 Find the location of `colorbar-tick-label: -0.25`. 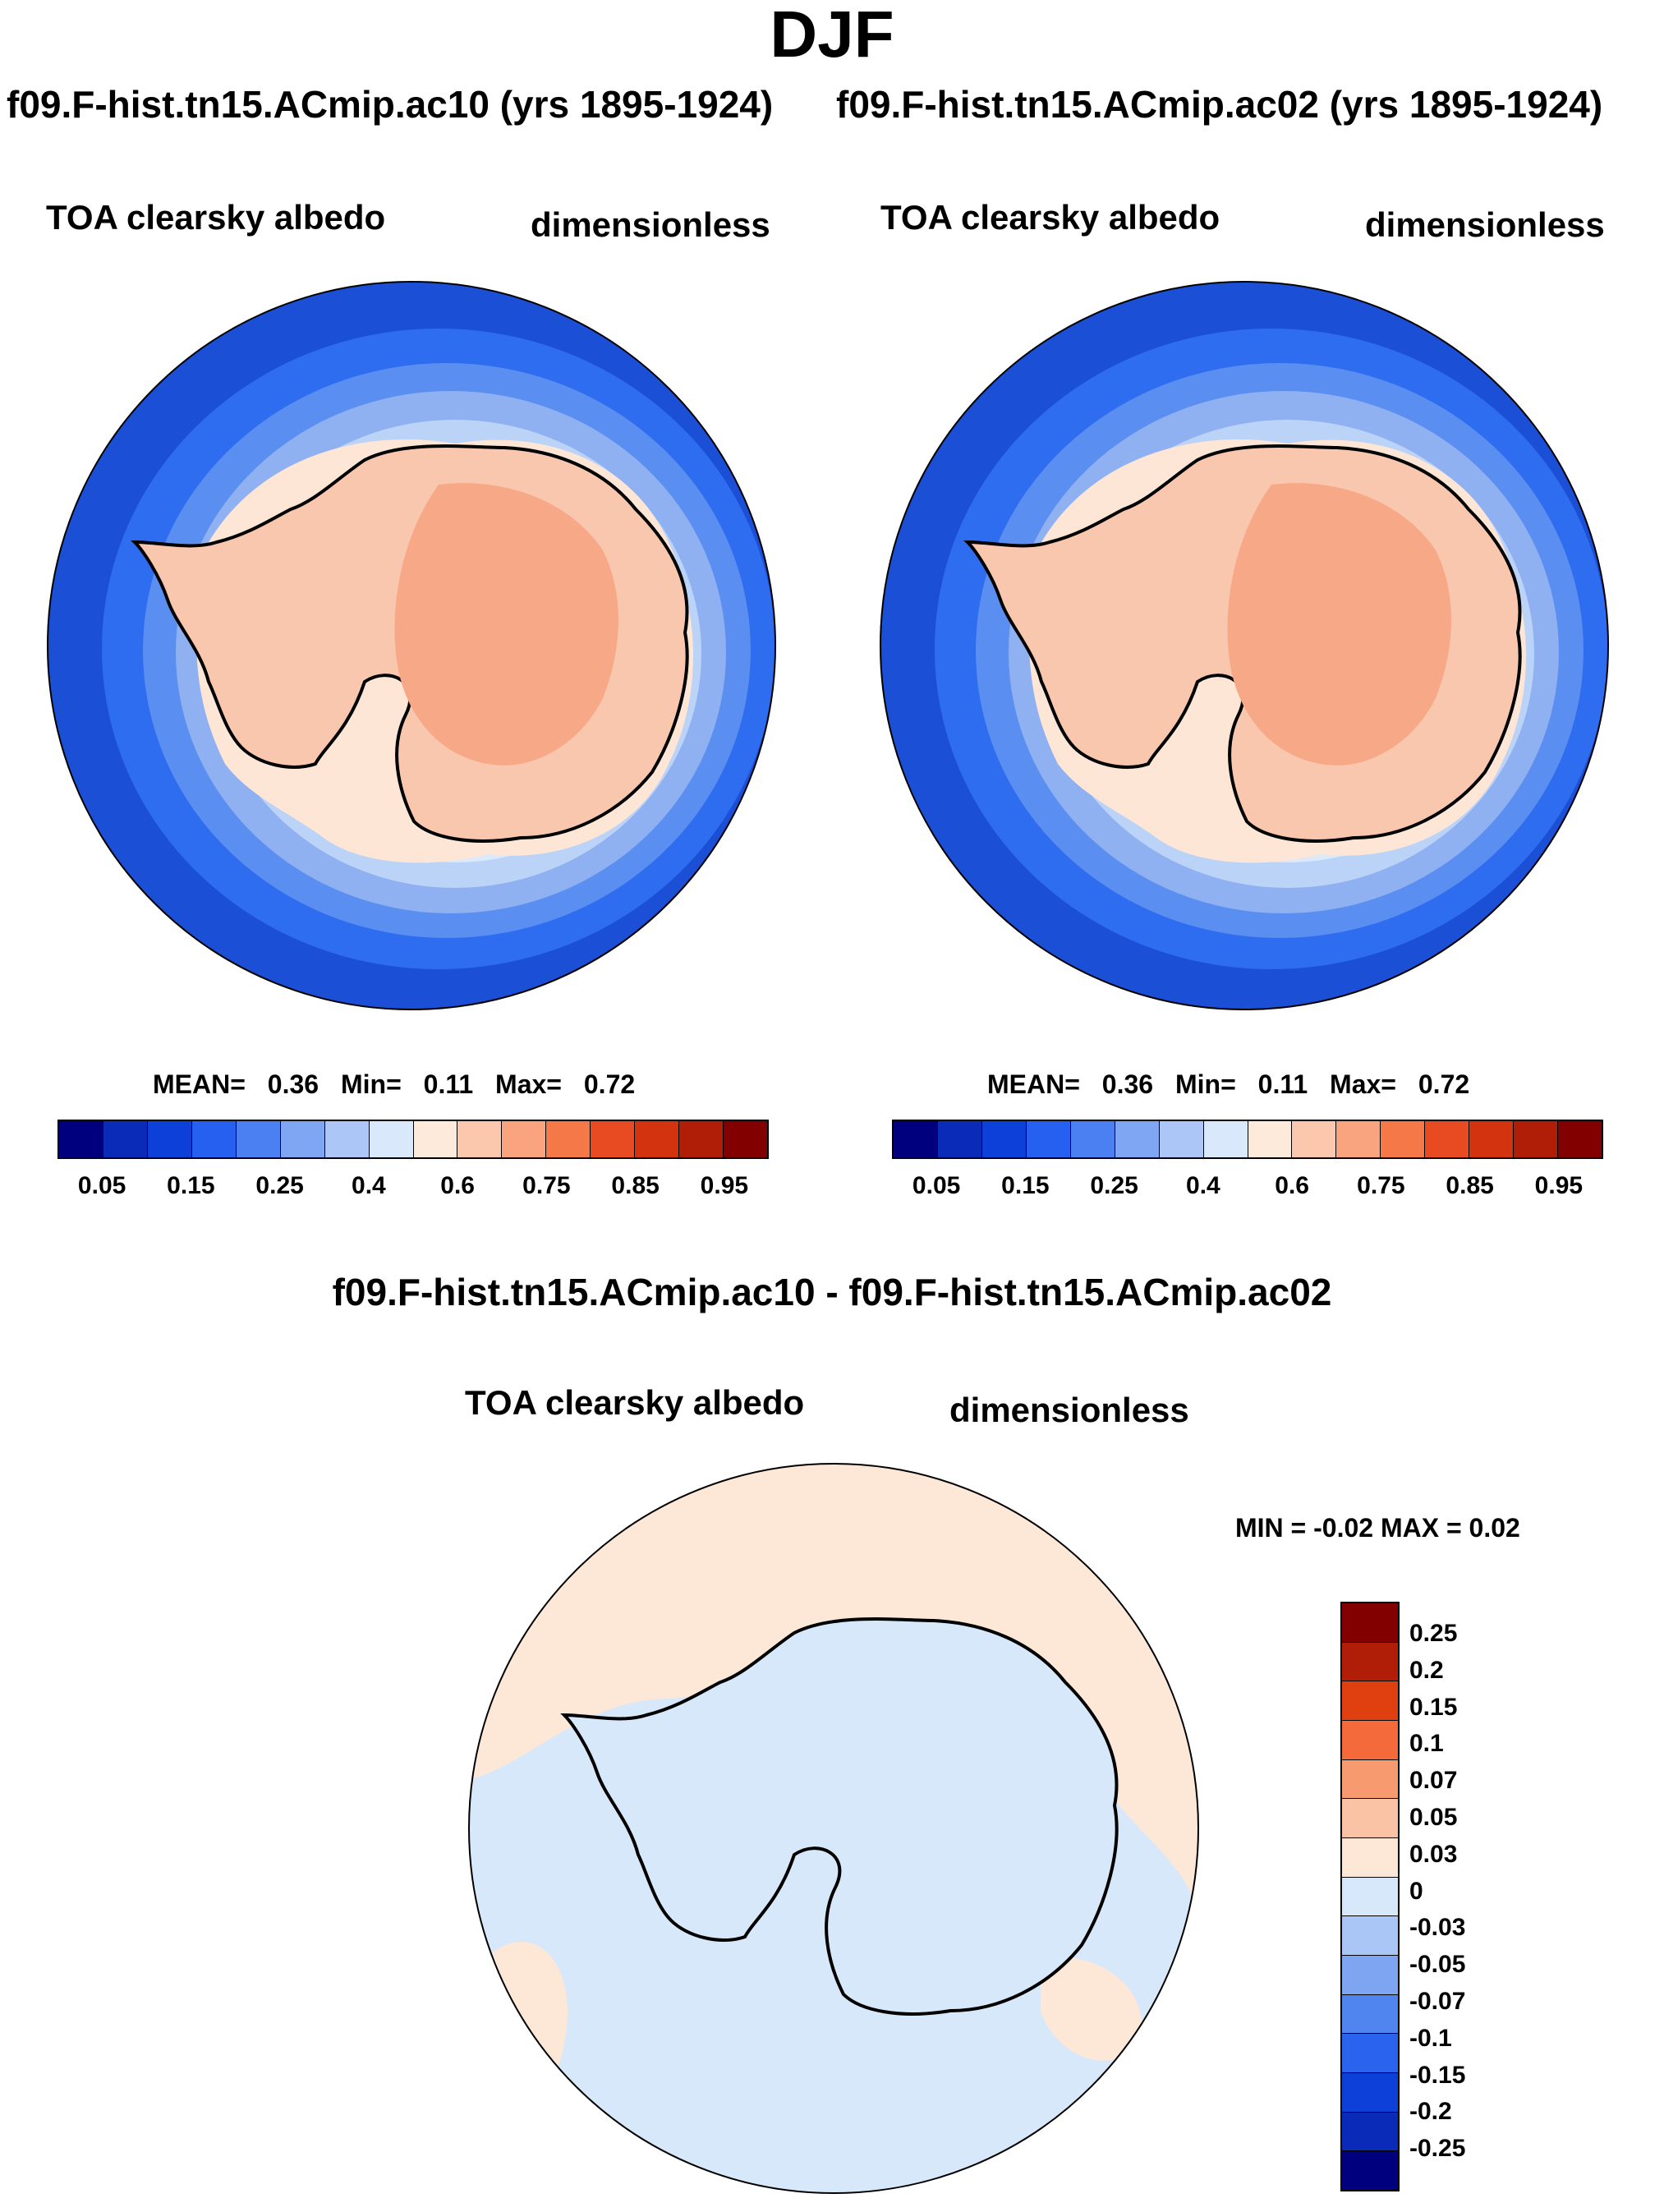

colorbar-tick-label: -0.25 is located at coordinates (1437, 2149).